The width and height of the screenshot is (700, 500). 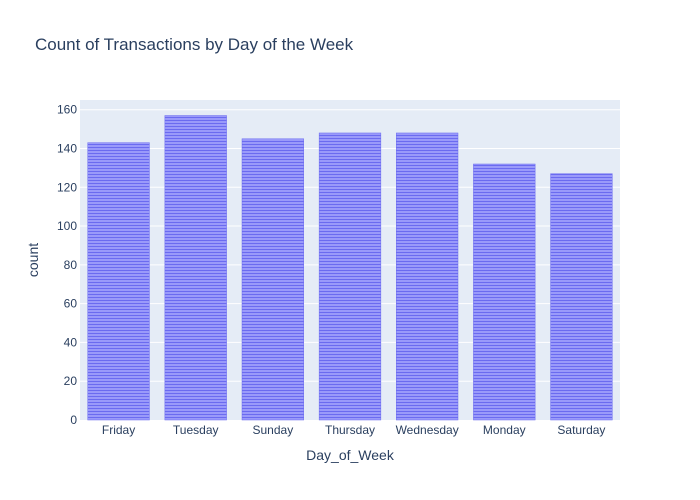 I want to click on bar-friday, so click(x=118, y=281).